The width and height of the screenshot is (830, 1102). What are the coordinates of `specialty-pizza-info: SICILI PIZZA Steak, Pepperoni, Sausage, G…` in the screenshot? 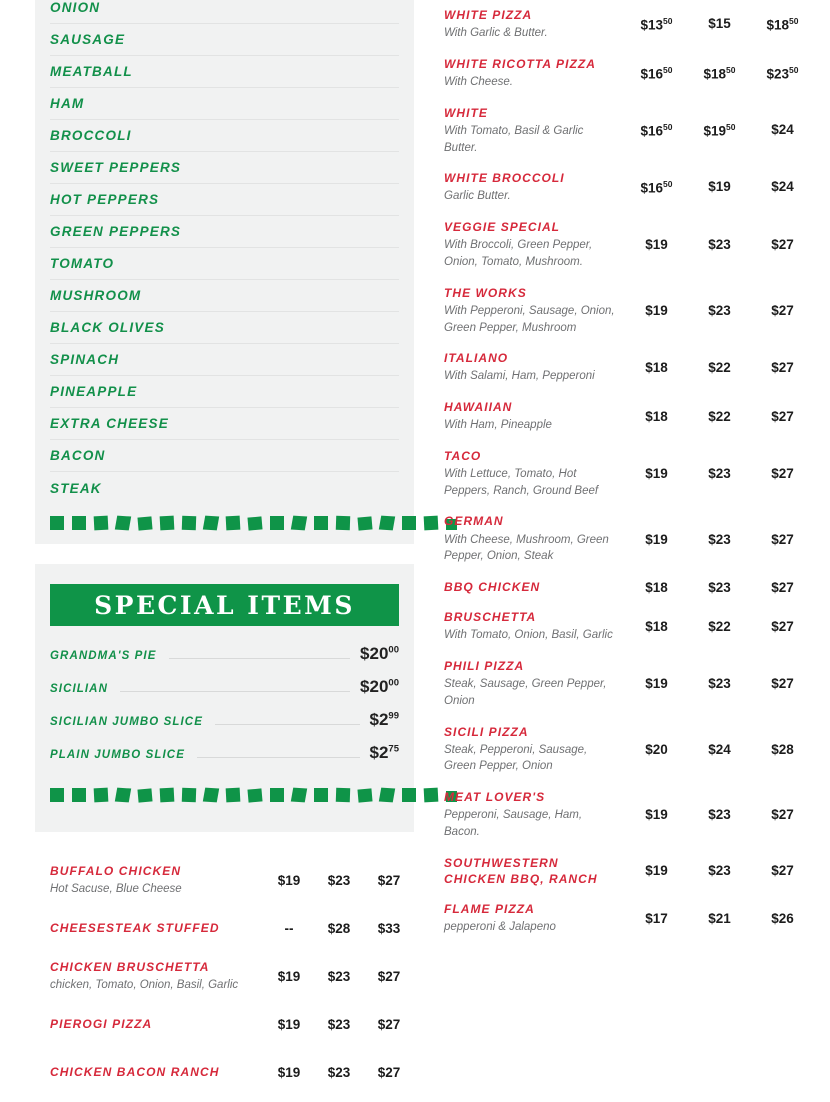 It's located at (534, 750).